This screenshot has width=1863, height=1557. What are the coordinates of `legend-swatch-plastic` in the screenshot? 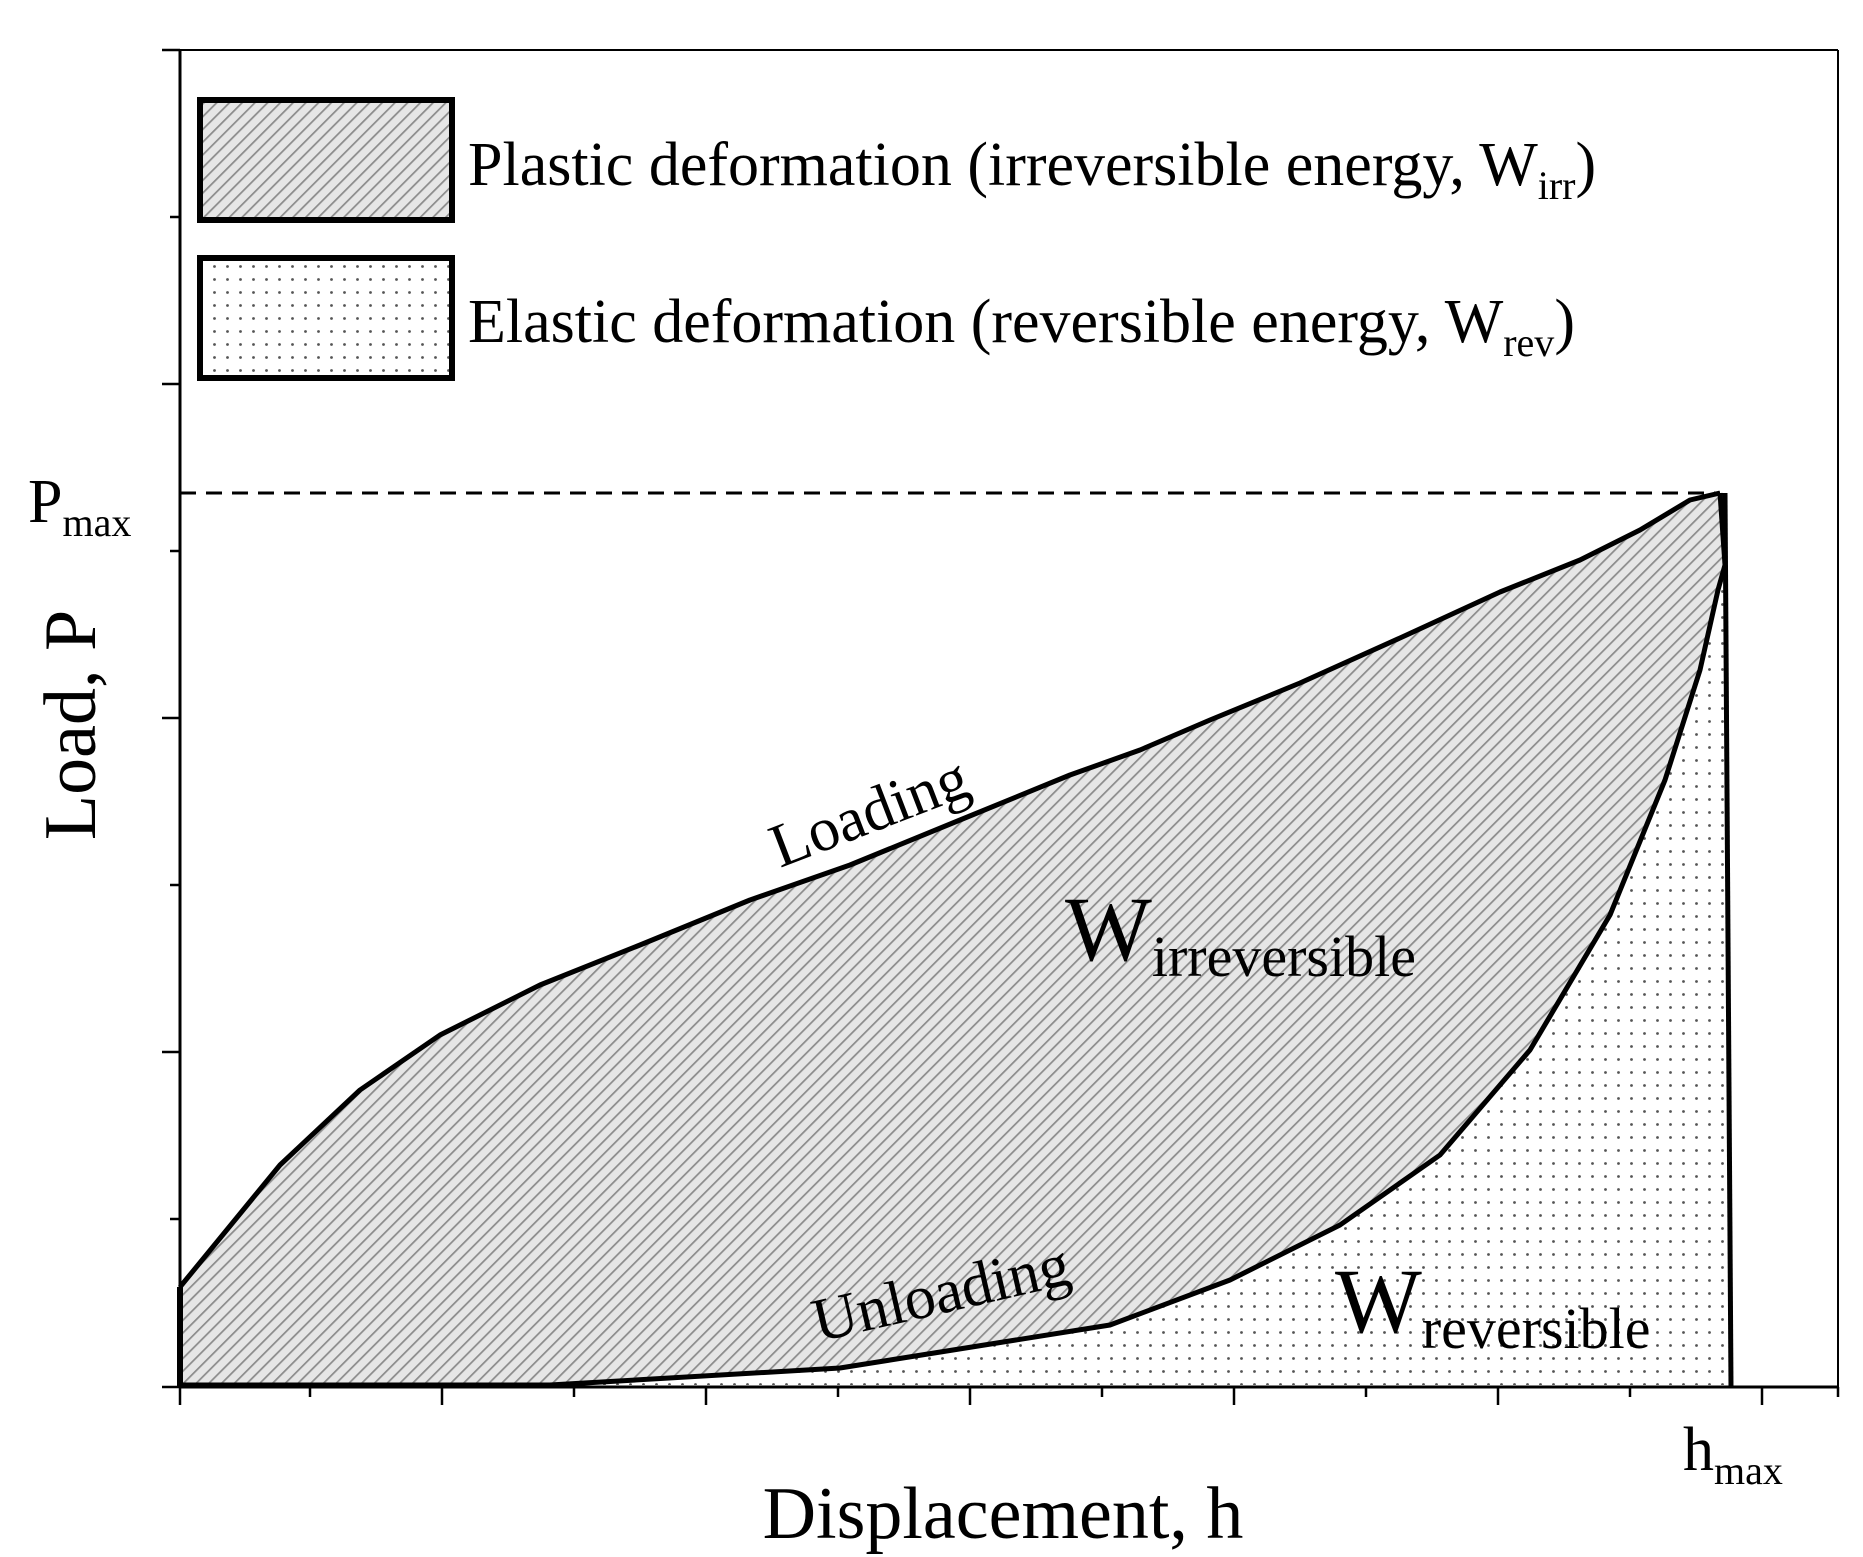 It's located at (326, 160).